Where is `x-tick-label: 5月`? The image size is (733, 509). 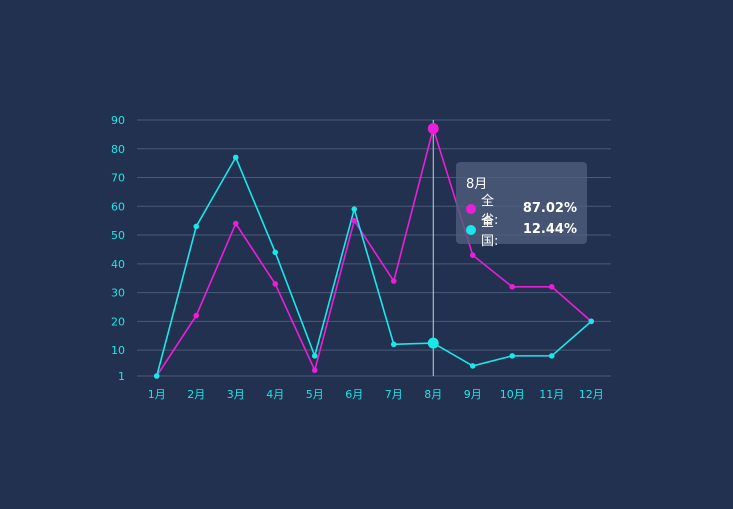 x-tick-label: 5月 is located at coordinates (315, 394).